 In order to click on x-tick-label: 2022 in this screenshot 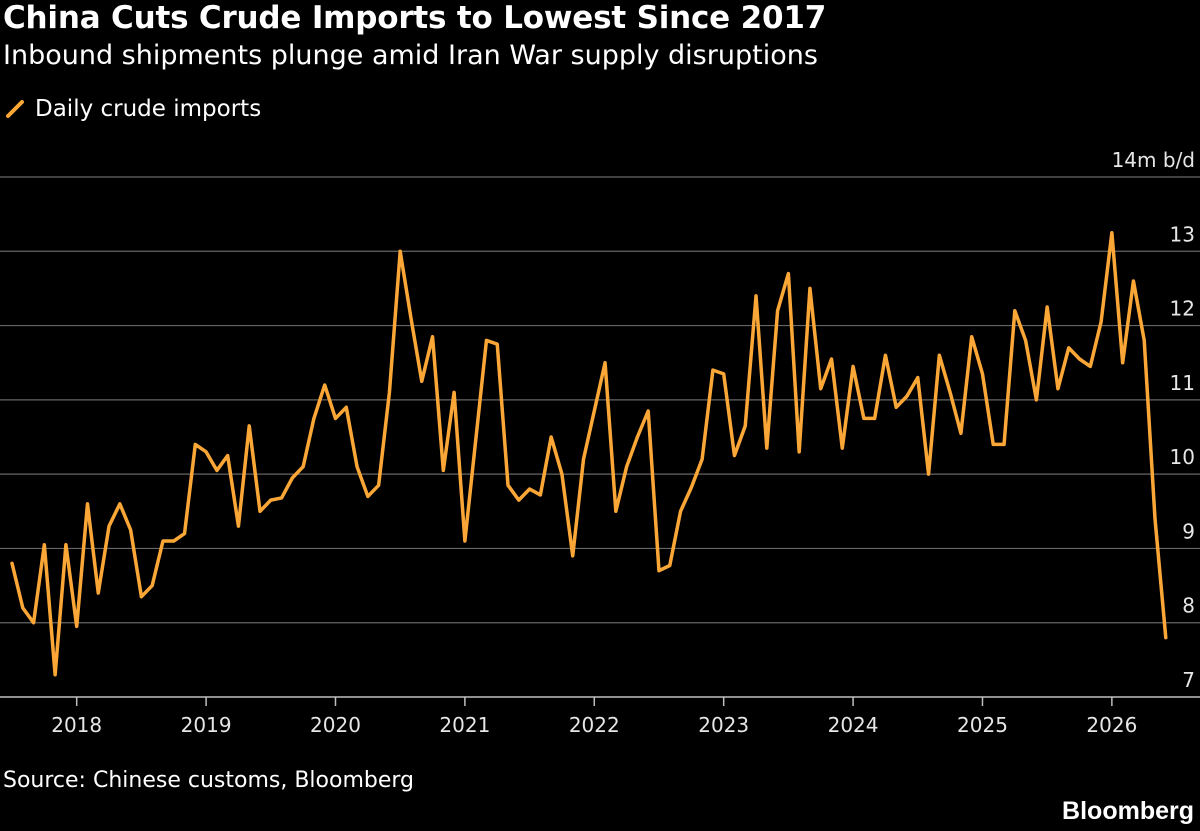, I will do `click(594, 725)`.